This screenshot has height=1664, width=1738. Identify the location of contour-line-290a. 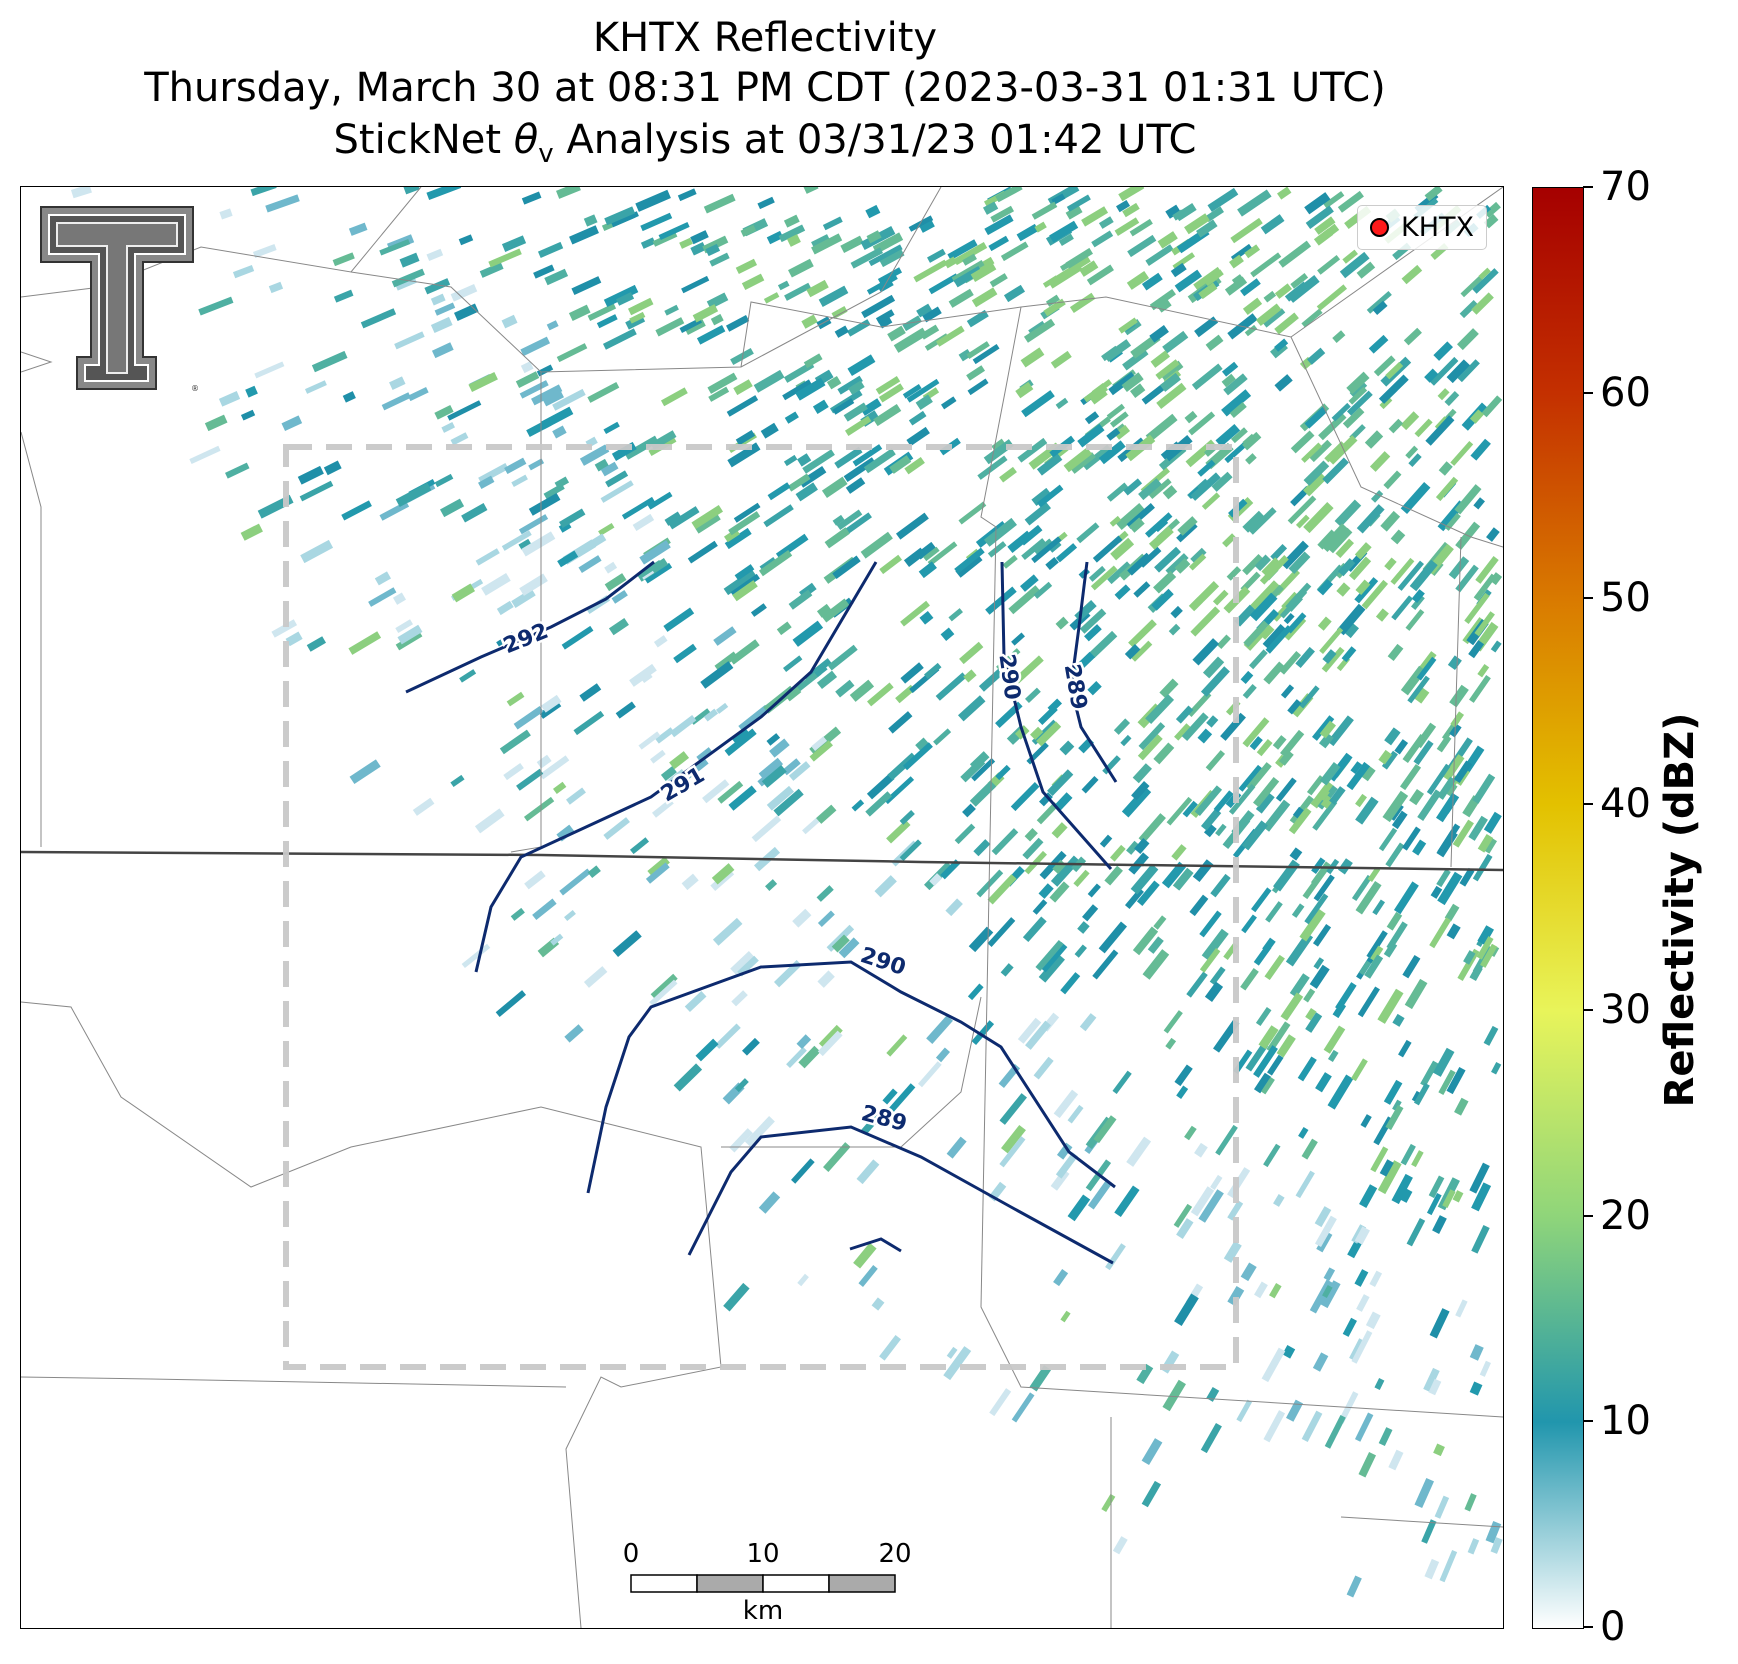
(1056, 715).